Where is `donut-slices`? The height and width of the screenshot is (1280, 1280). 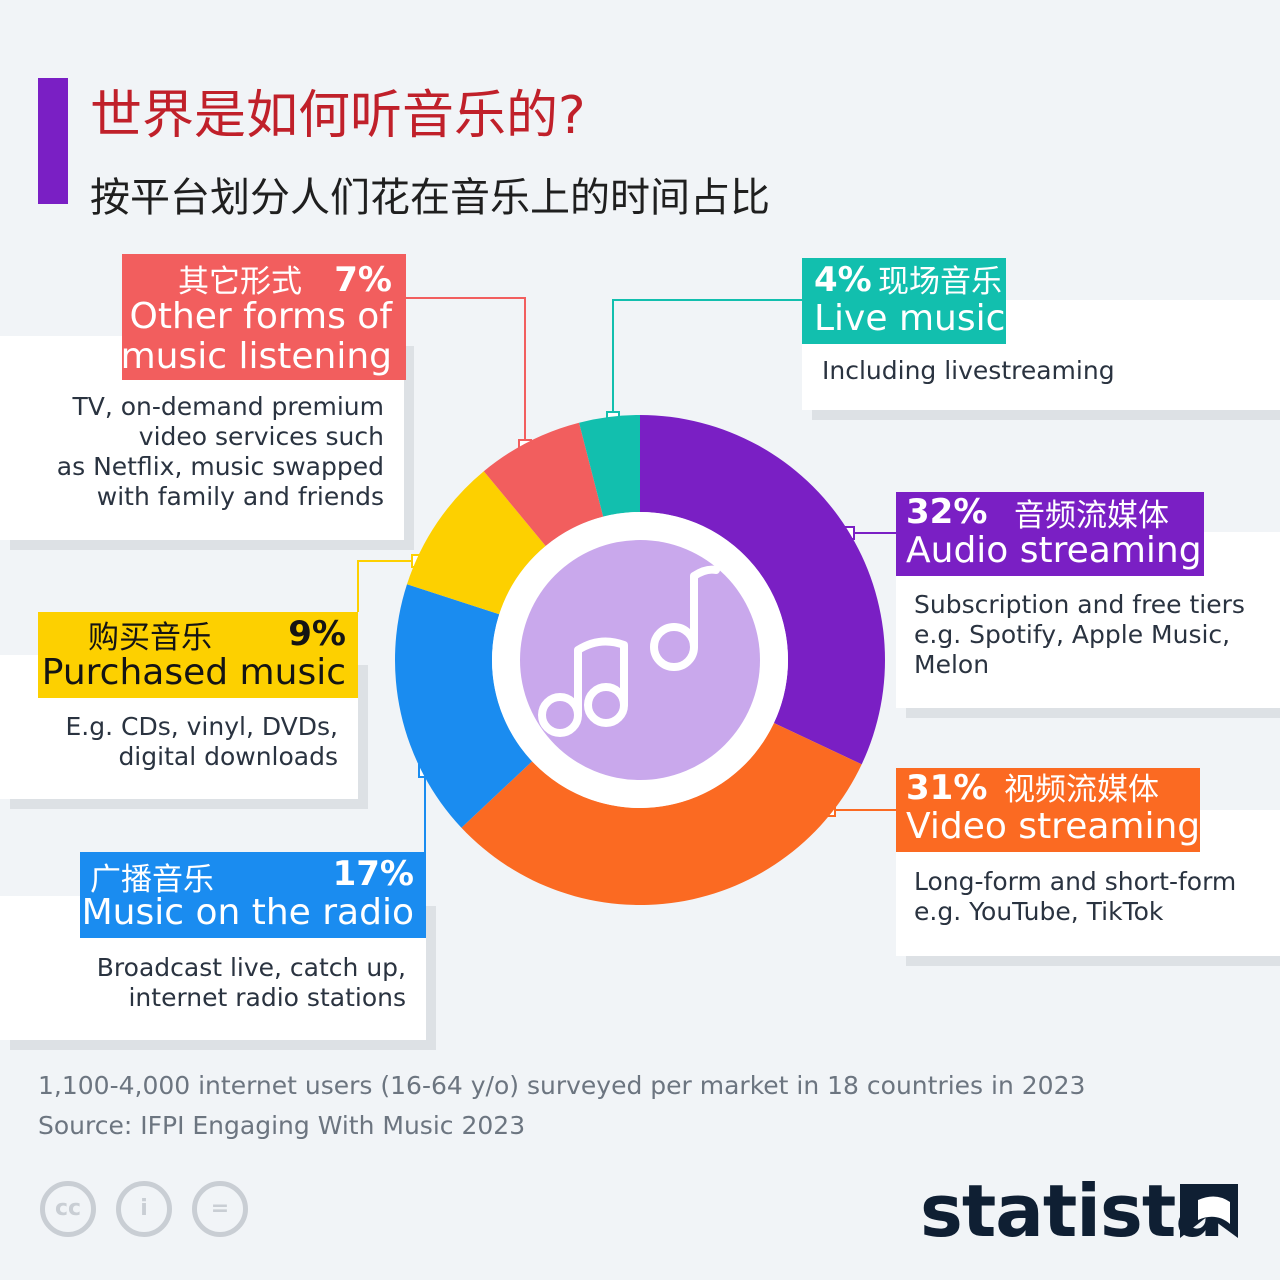
donut-slices is located at coordinates (639, 660).